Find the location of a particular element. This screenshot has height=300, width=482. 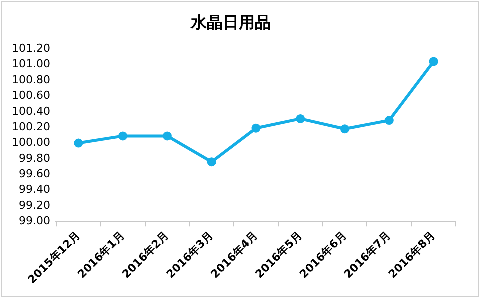

y-tick-label: 101.00 is located at coordinates (31, 64).